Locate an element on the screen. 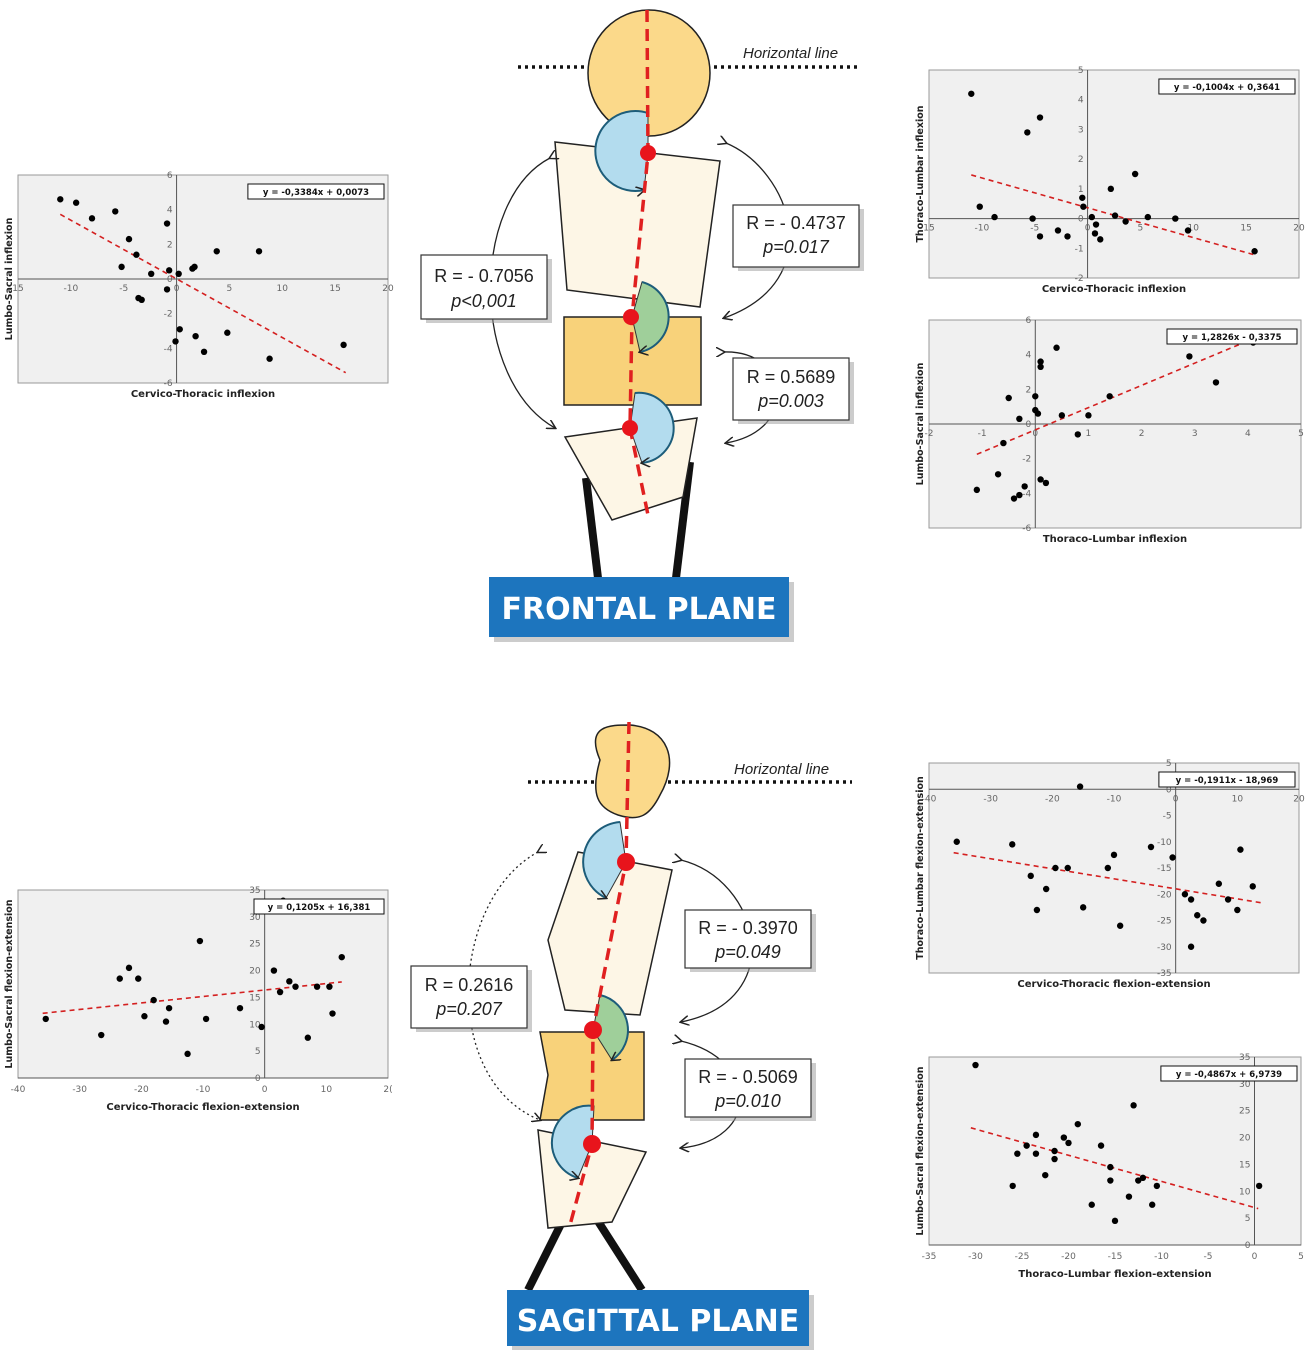 This screenshot has width=1315, height=1352. frontal-stat-box-1: R = - 0.7056 p<0,001 is located at coordinates (486, 288).